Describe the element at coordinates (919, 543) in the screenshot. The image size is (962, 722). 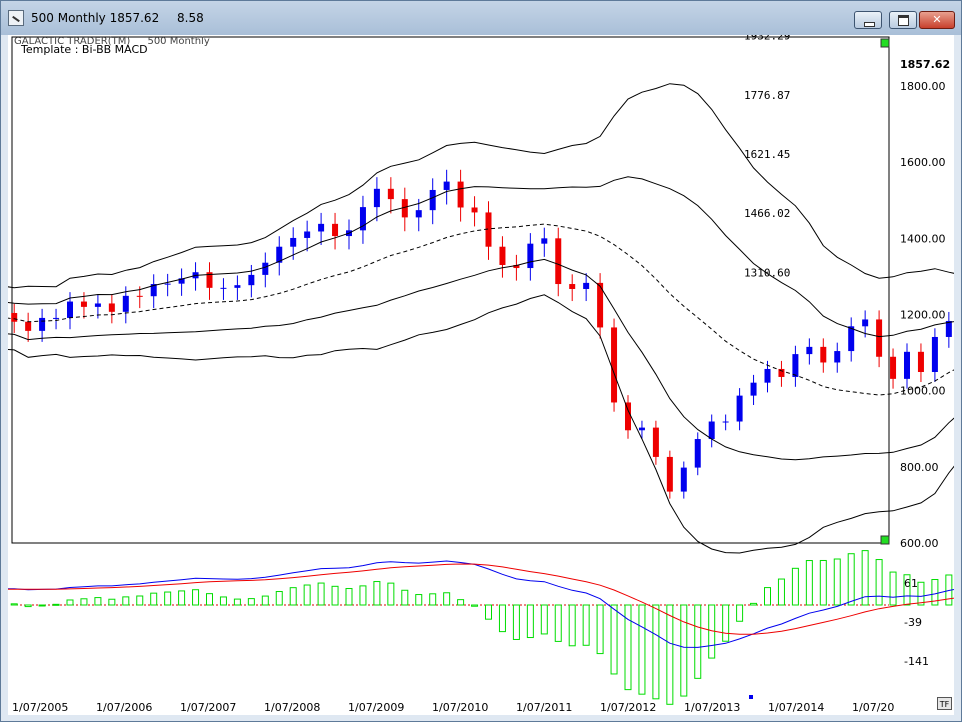
I see `price-tick-label: 600.00` at that location.